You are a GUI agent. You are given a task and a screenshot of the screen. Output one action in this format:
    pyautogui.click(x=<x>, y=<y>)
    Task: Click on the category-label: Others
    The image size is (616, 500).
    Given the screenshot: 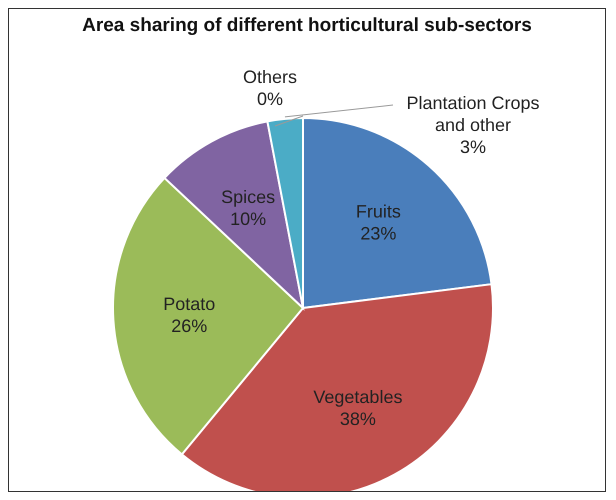 What is the action you would take?
    pyautogui.click(x=270, y=77)
    